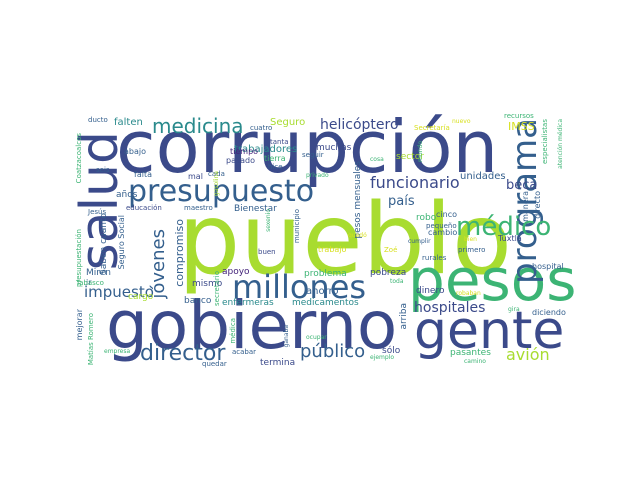 The image size is (640, 480). I want to click on word-buen: buen, so click(267, 252).